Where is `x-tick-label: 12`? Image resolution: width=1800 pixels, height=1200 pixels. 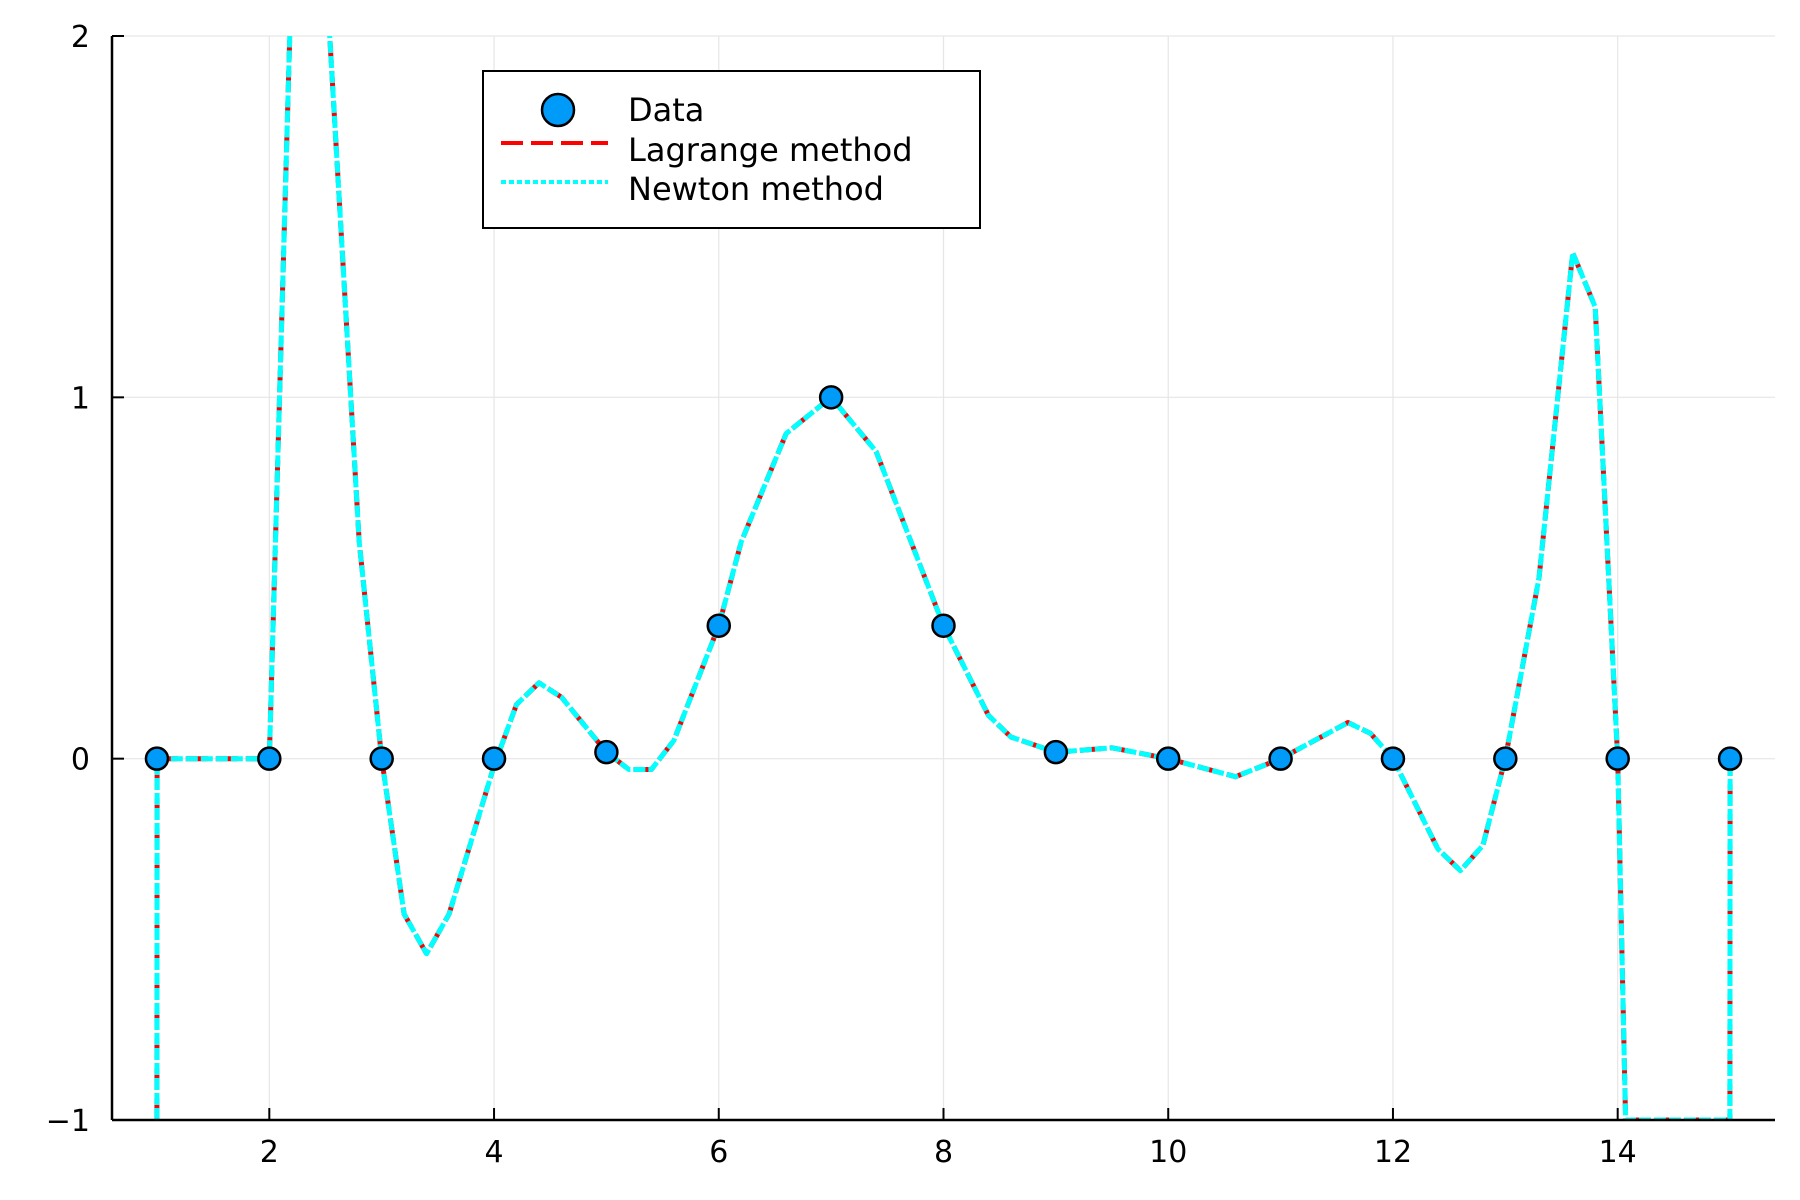
x-tick-label: 12 is located at coordinates (1393, 1152).